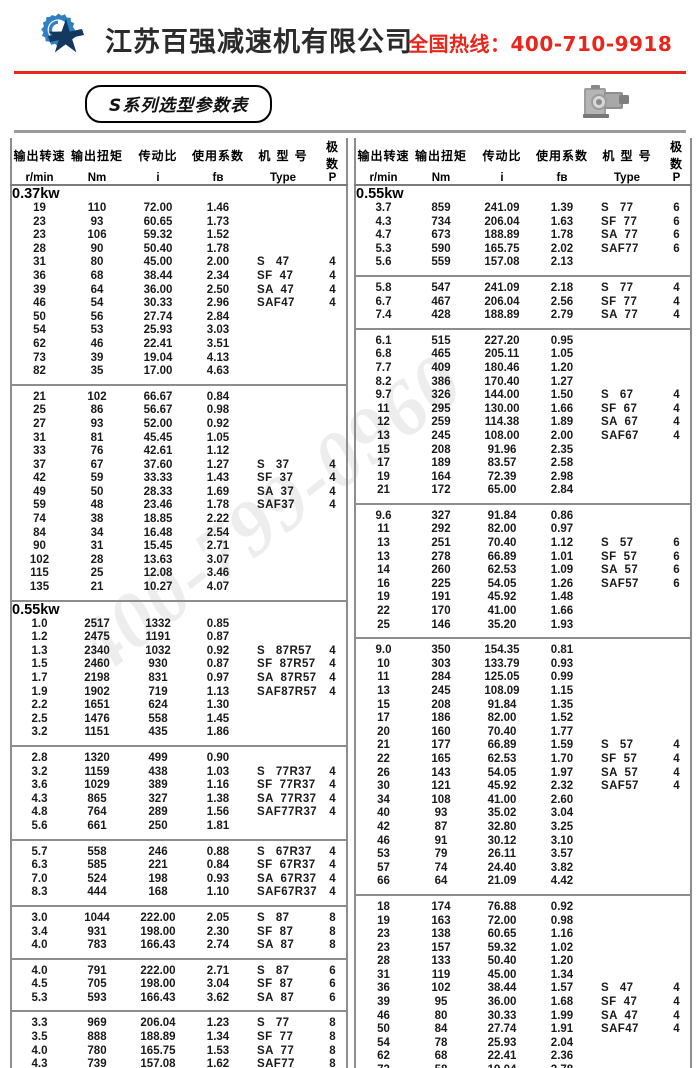  What do you see at coordinates (97, 623) in the screenshot?
I see `cell-nm: 2517` at bounding box center [97, 623].